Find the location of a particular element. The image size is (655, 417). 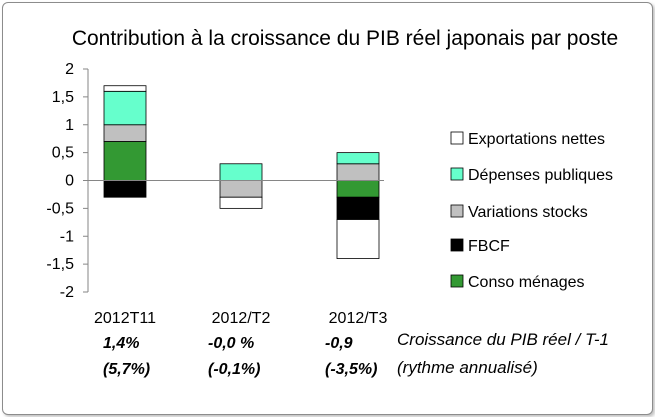

legend-label: Conso ménages is located at coordinates (526, 282).